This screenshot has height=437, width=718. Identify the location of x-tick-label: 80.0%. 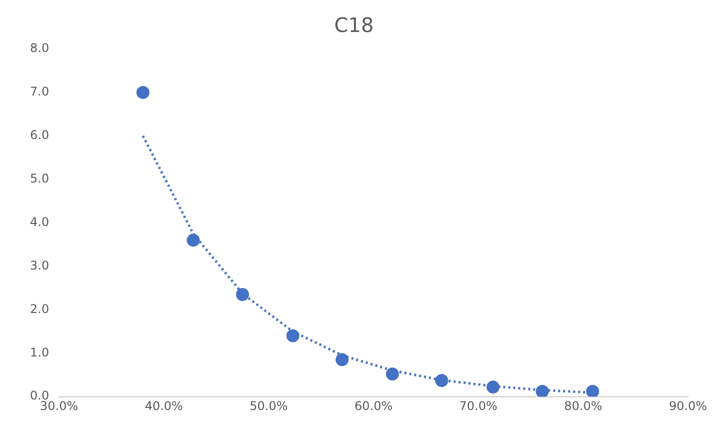
(583, 405).